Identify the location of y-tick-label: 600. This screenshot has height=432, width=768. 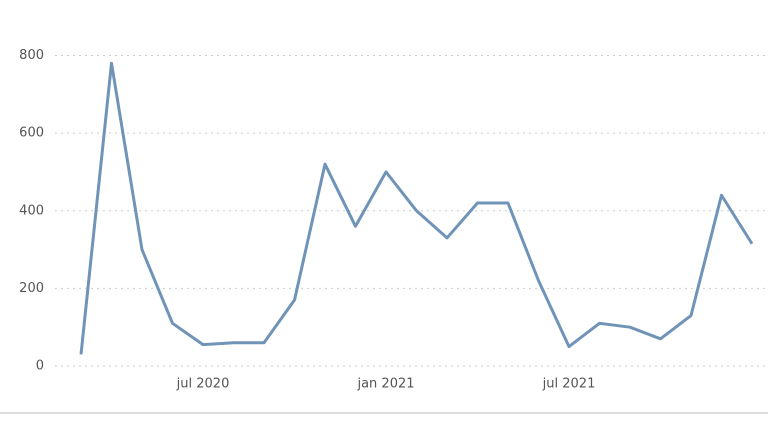
(31, 133).